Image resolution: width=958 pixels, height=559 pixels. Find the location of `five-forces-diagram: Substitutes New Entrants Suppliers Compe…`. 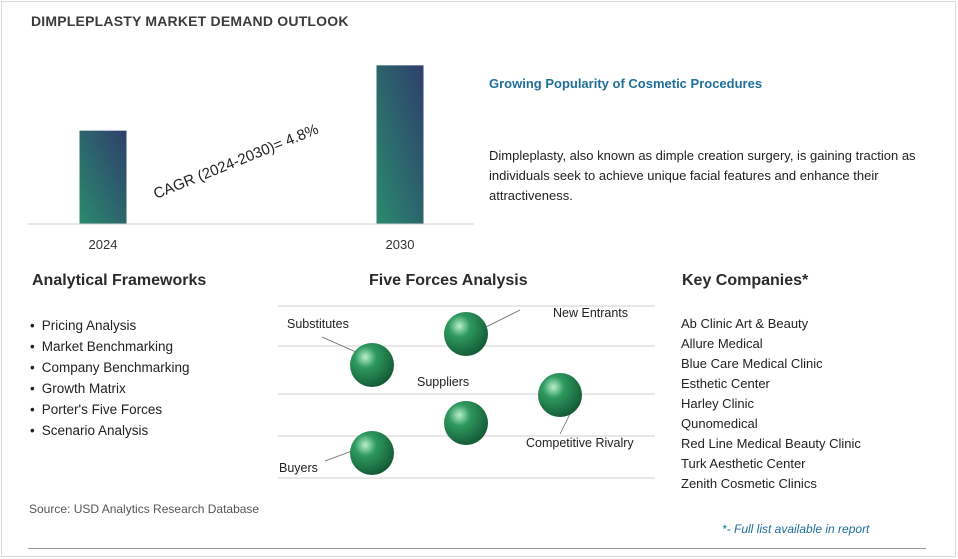

five-forces-diagram: Substitutes New Entrants Suppliers Compe… is located at coordinates (466, 392).